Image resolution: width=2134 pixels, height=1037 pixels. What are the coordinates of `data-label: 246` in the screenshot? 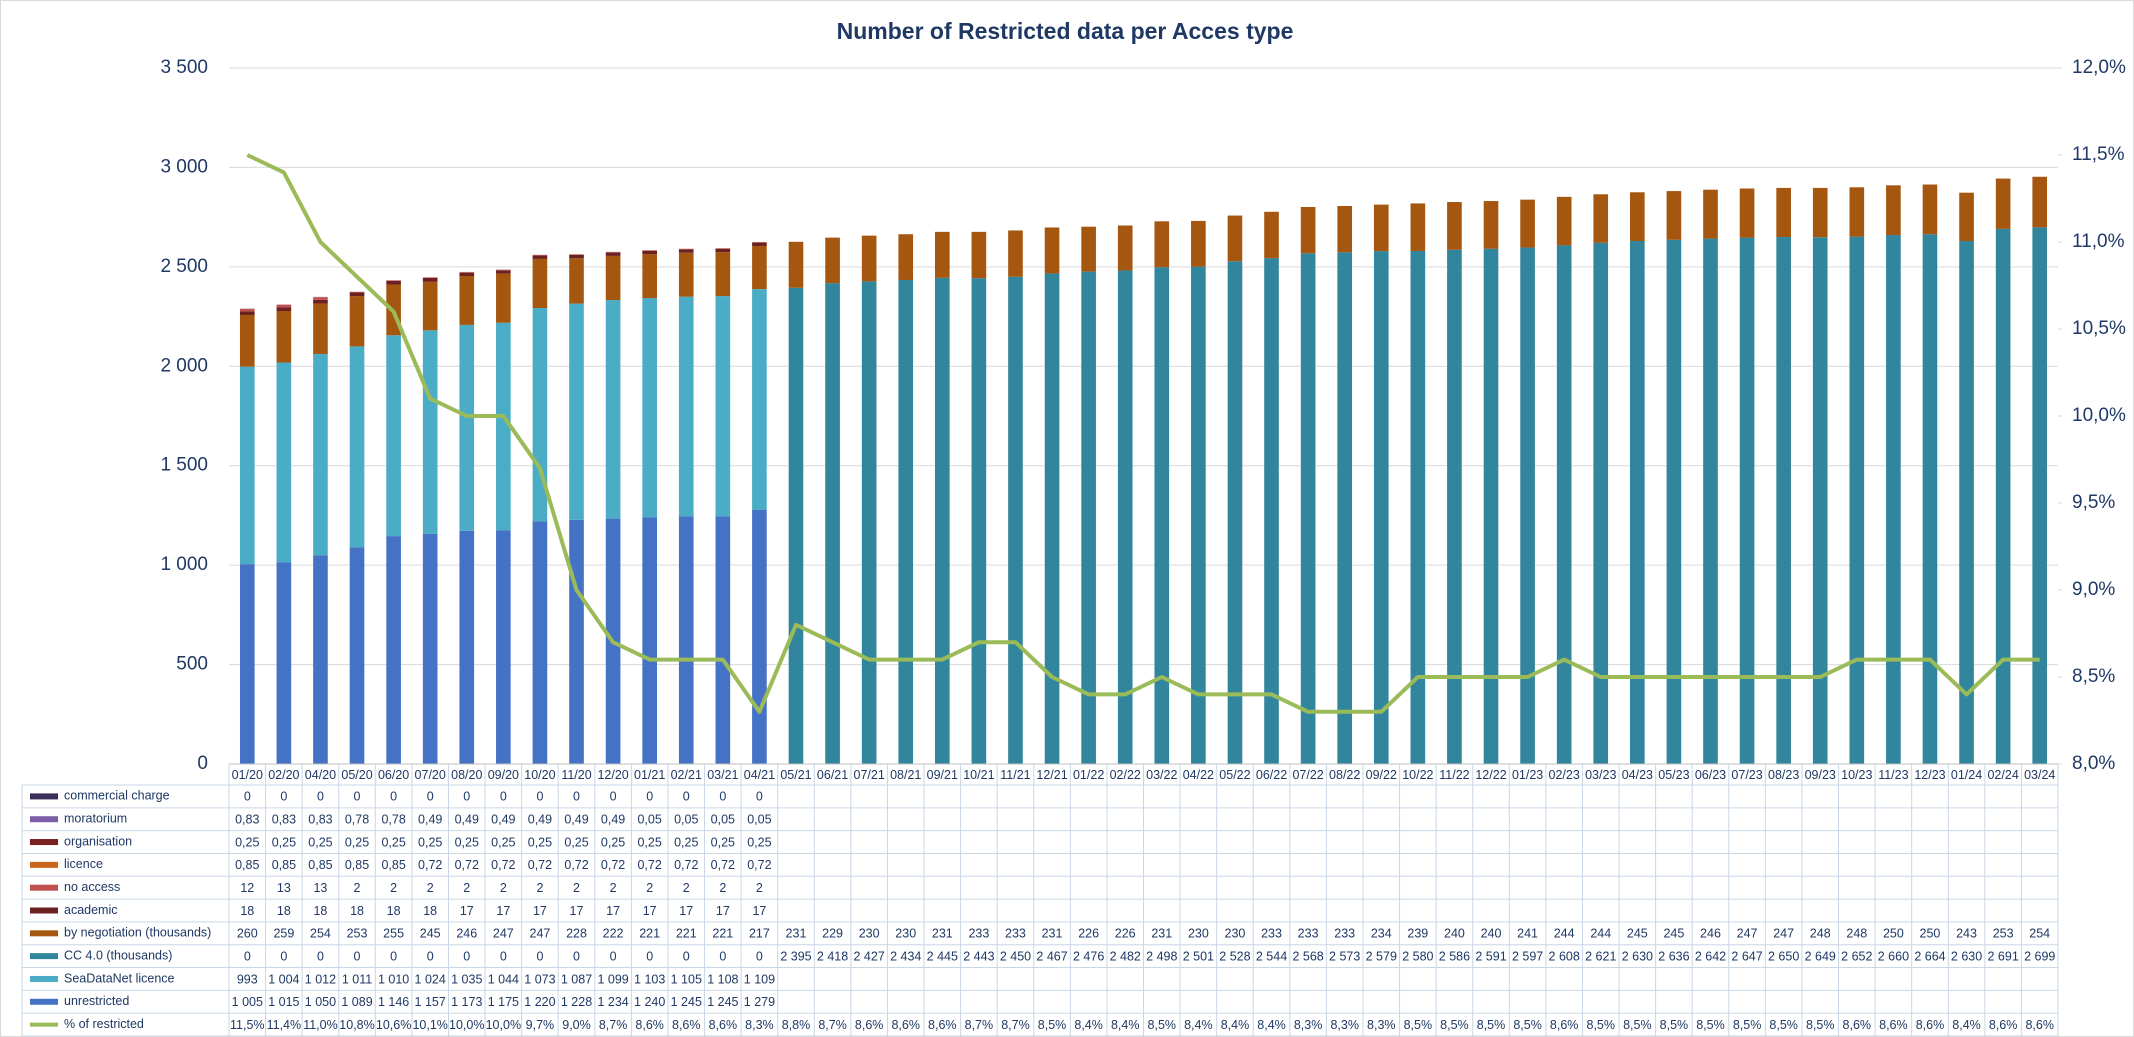 It's located at (1710, 934).